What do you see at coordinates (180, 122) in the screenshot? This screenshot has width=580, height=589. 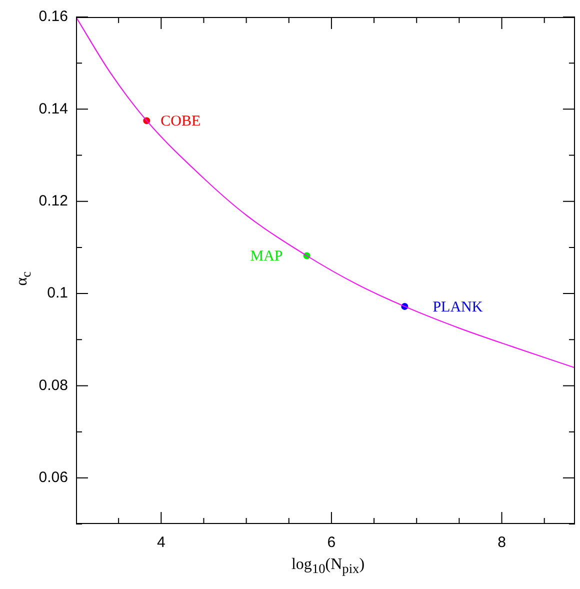 I see `series-label: COBE` at bounding box center [180, 122].